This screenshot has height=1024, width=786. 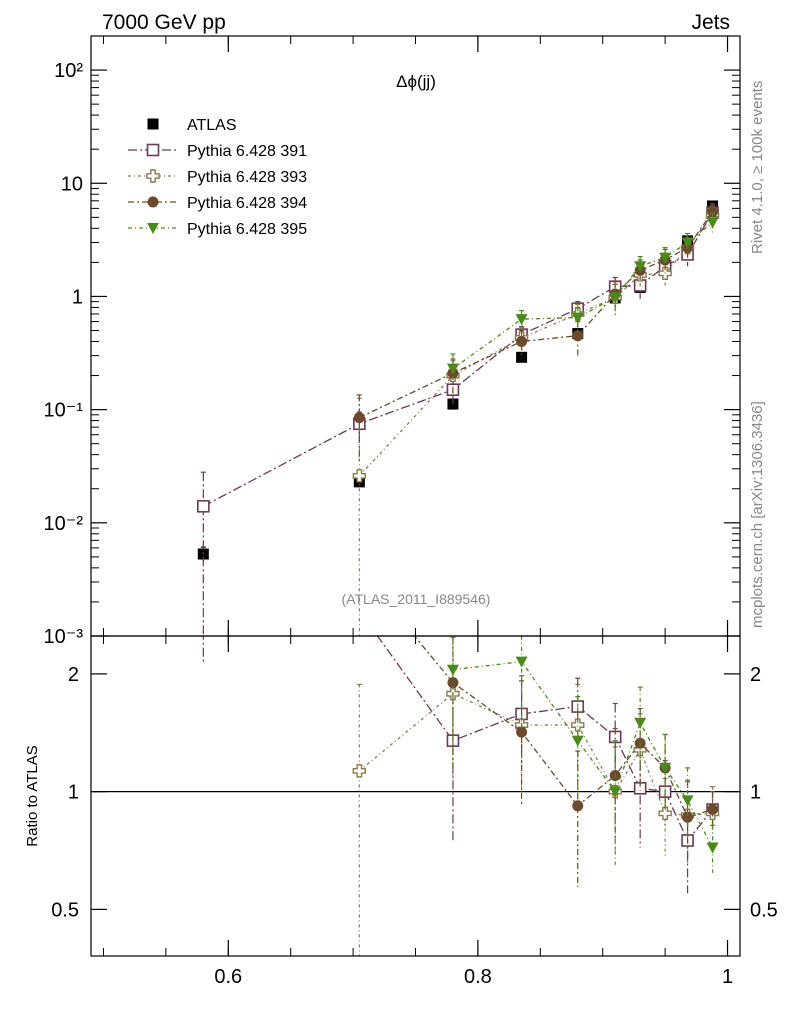 I want to click on ratio-xtick-label: 1, so click(x=727, y=977).